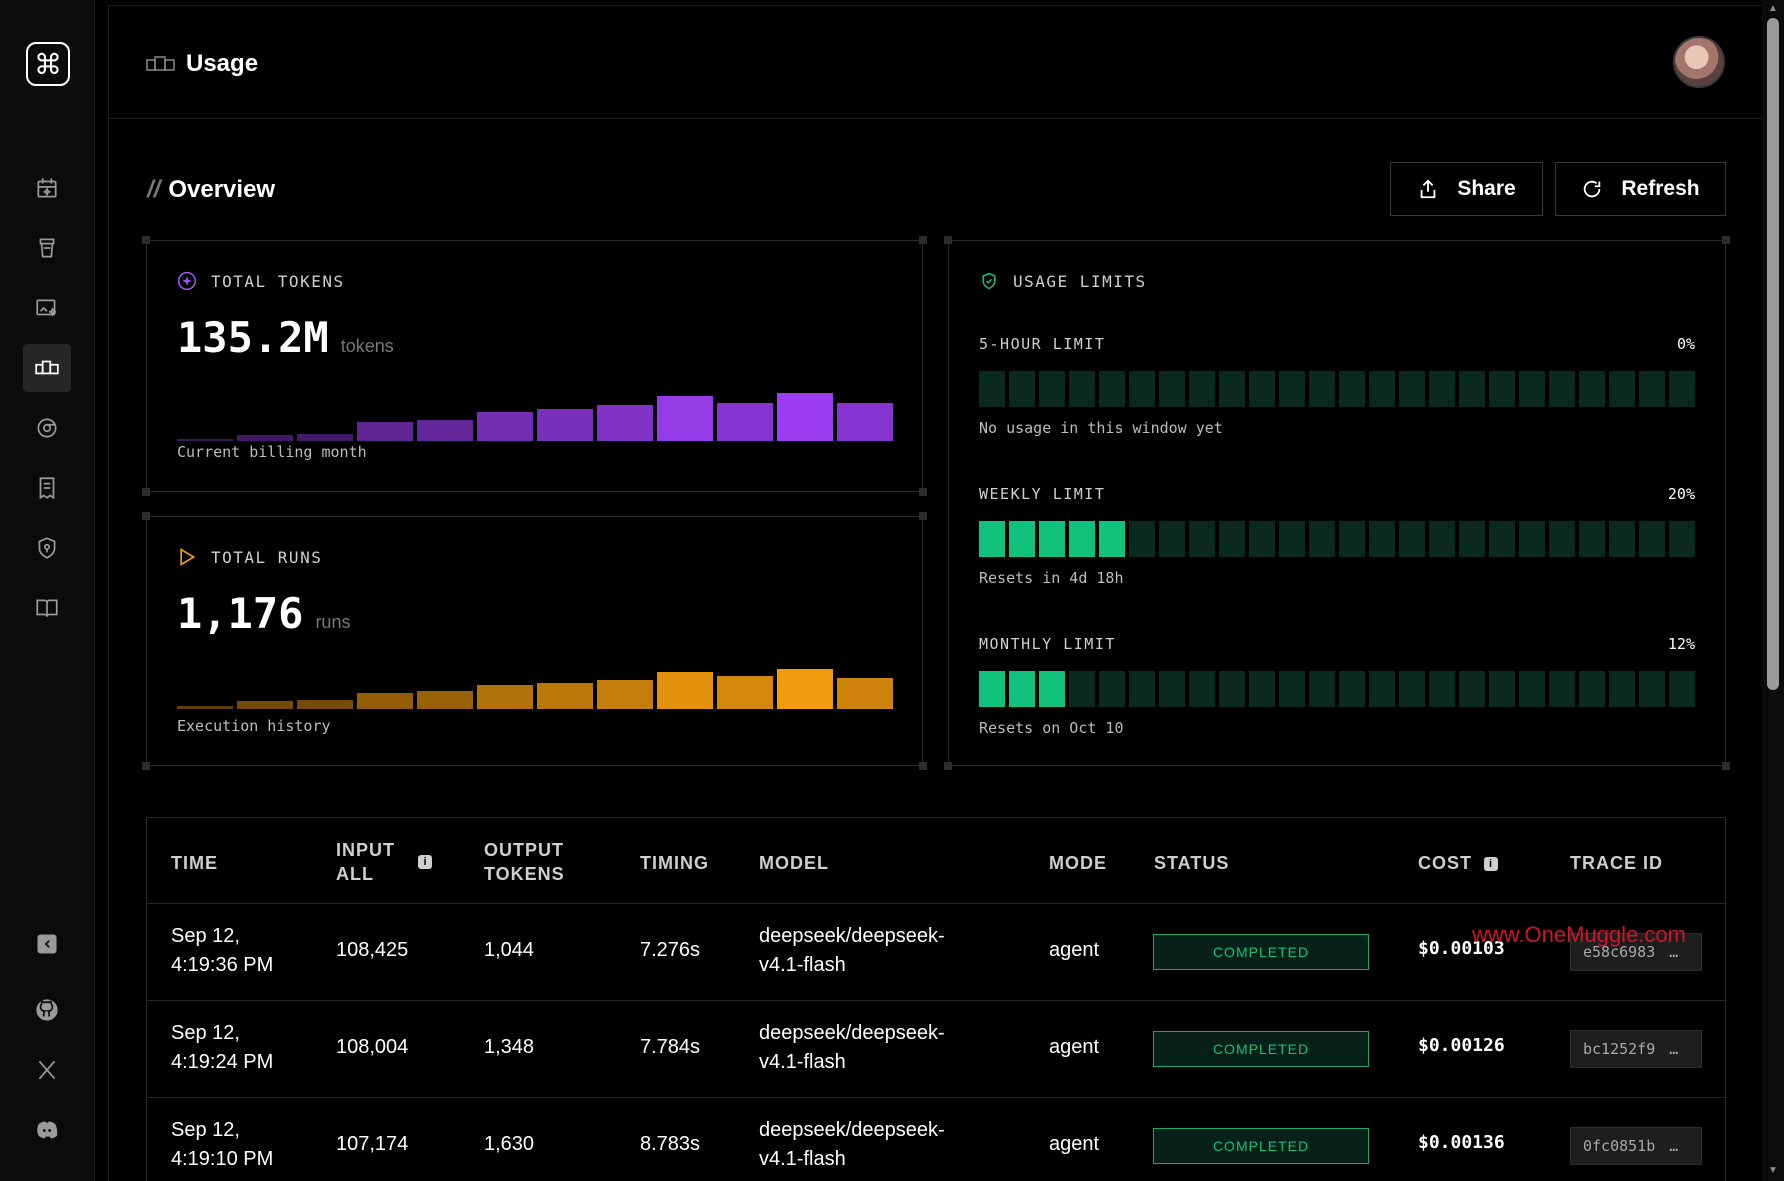  What do you see at coordinates (524, 862) in the screenshot?
I see `col-header-output-tokens: OUTPUT TOKENS` at bounding box center [524, 862].